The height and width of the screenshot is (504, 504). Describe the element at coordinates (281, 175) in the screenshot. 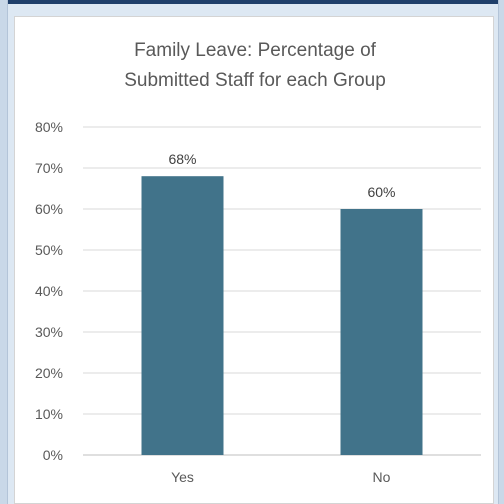

I see `data-labels: 68% 60%` at that location.